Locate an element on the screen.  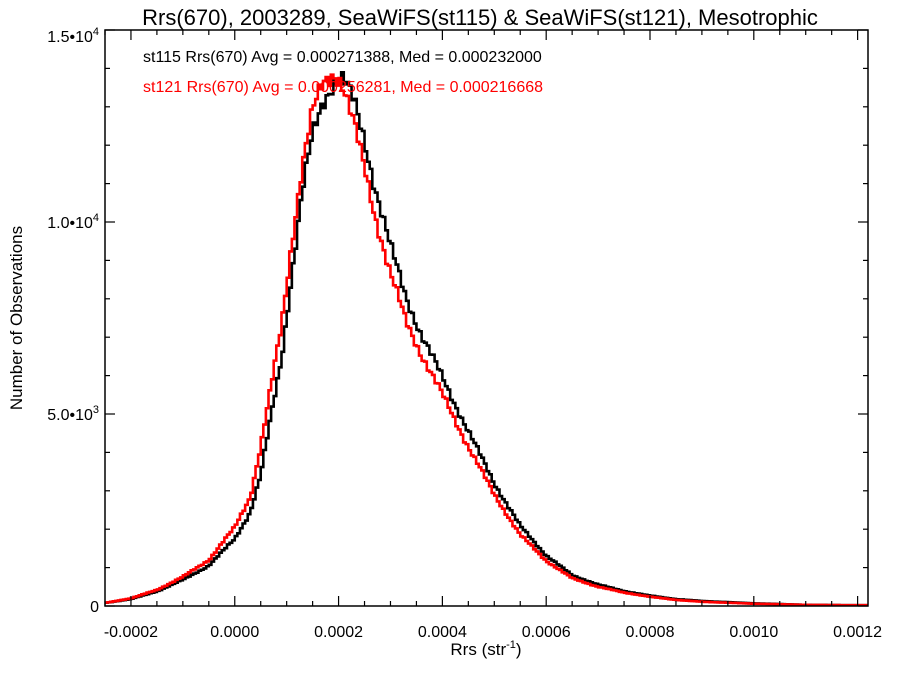
x-tick-label: 0.0010 is located at coordinates (753, 632).